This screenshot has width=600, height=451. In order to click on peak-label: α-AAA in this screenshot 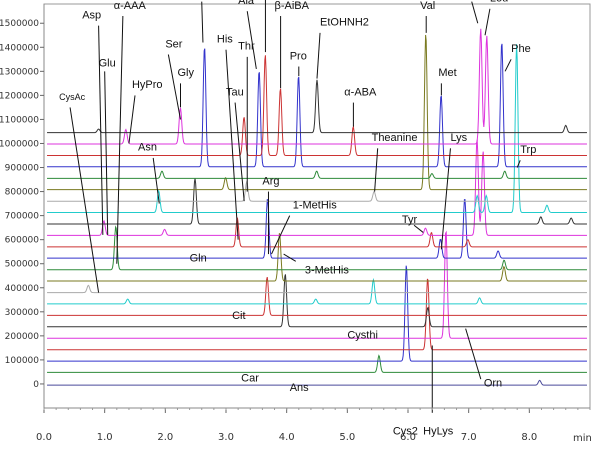, I will do `click(130, 6)`.